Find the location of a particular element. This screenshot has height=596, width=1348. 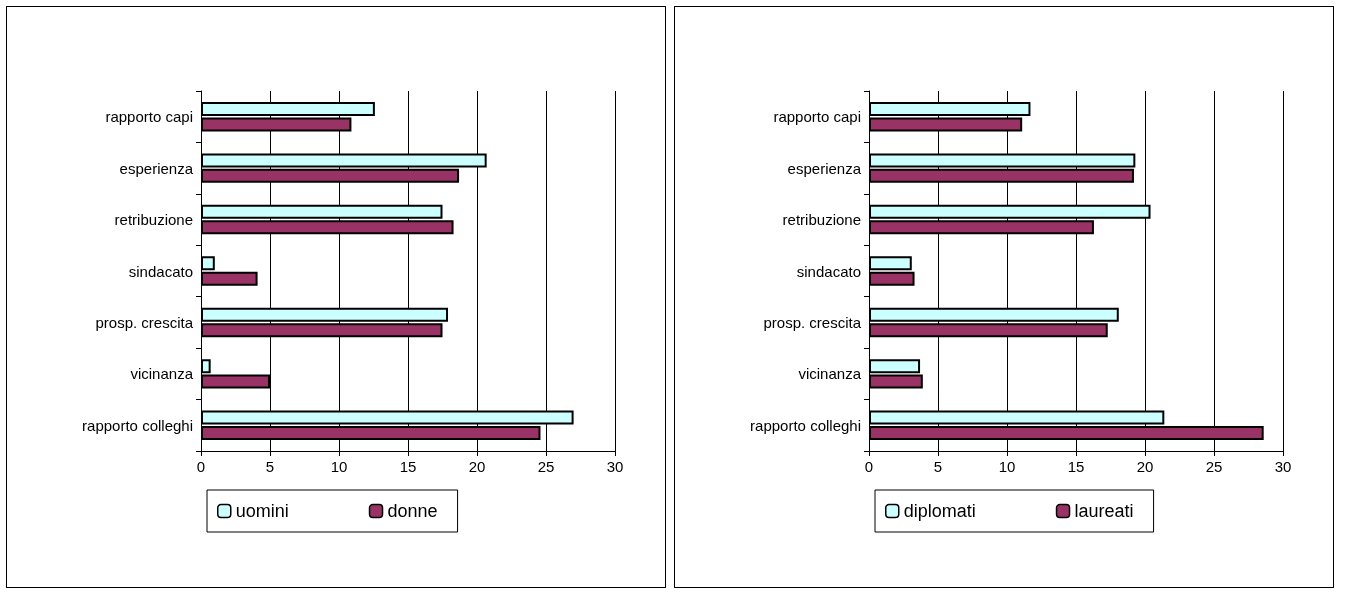

legend-label: donne is located at coordinates (412, 511).